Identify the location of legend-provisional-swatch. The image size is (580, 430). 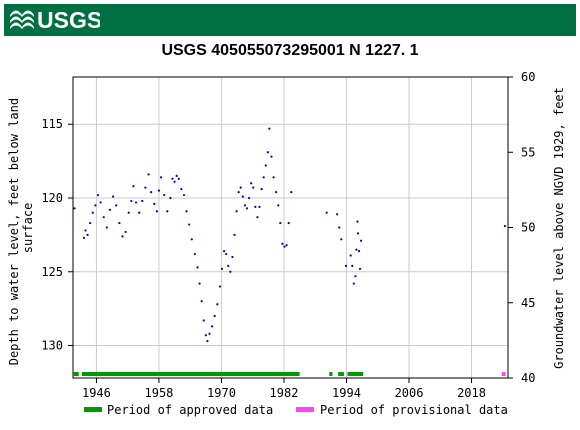
(305, 409).